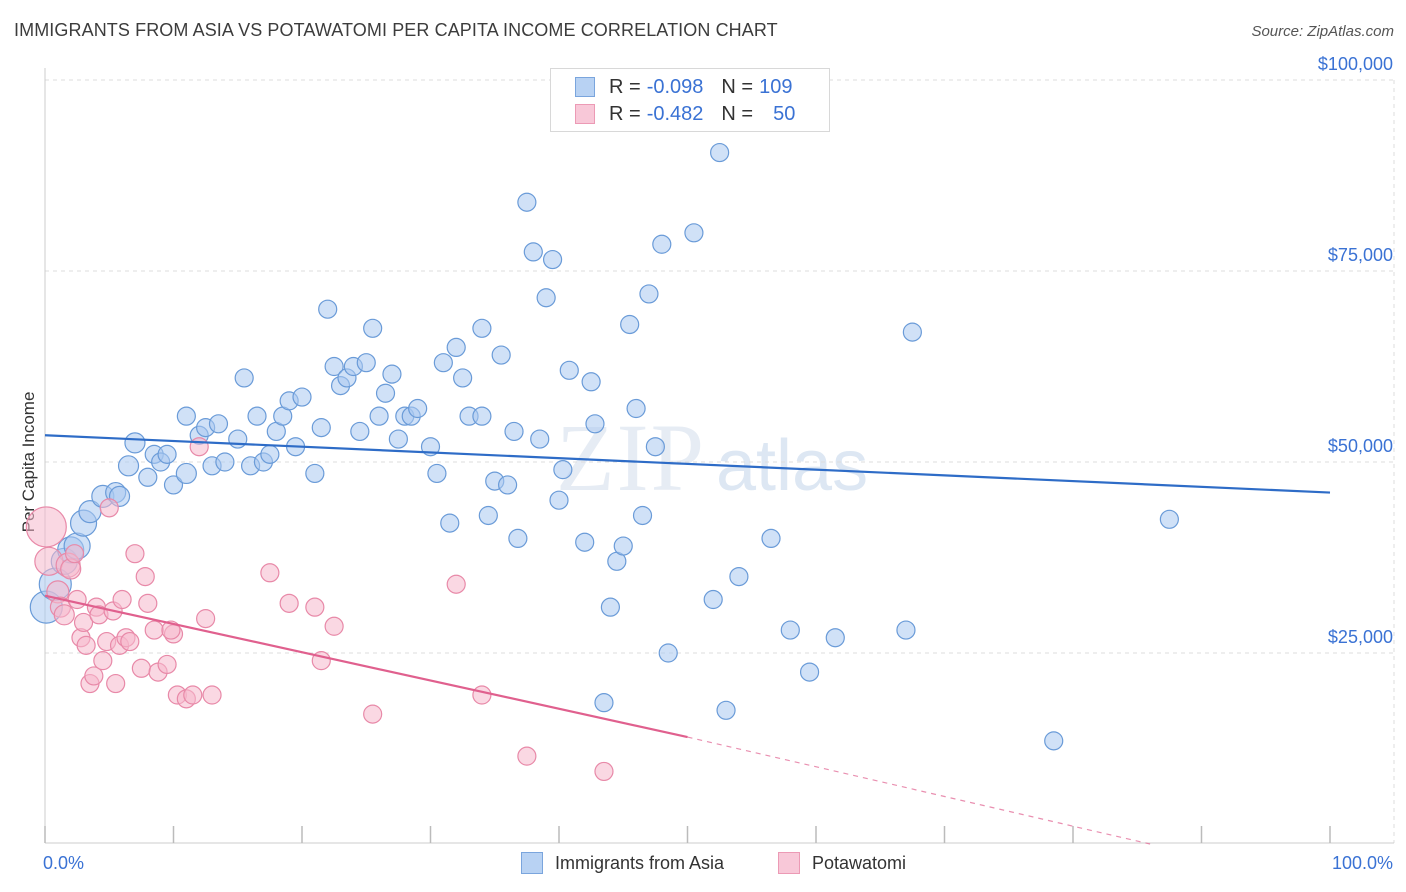 The height and width of the screenshot is (892, 1406). I want to click on series-swatch-blue, so click(532, 863).